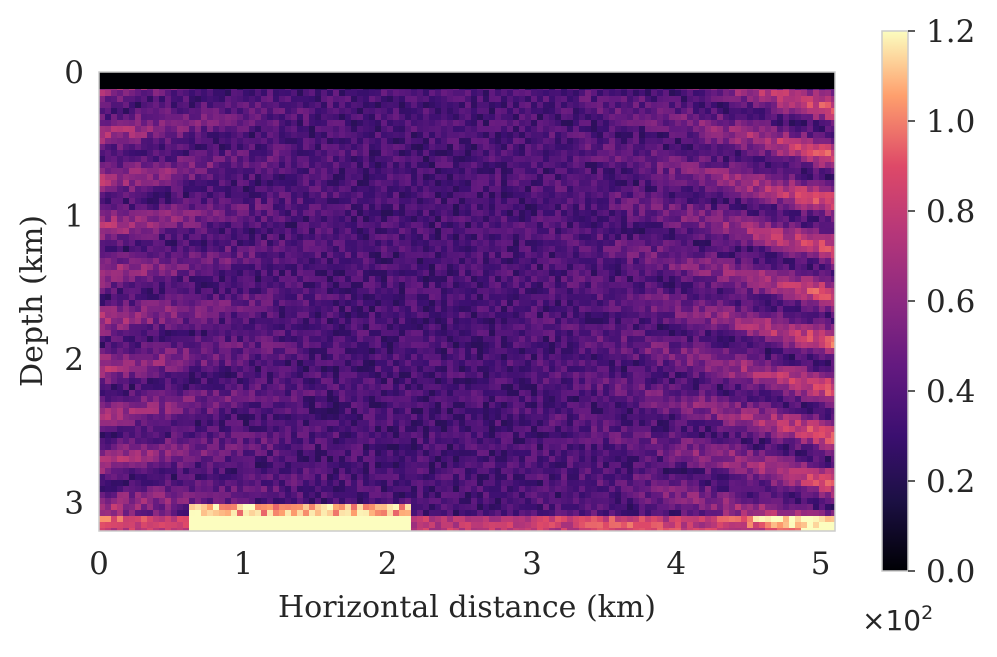 This screenshot has height=657, width=997. Describe the element at coordinates (950, 302) in the screenshot. I see `colorbar-tick-label: 0.6` at that location.